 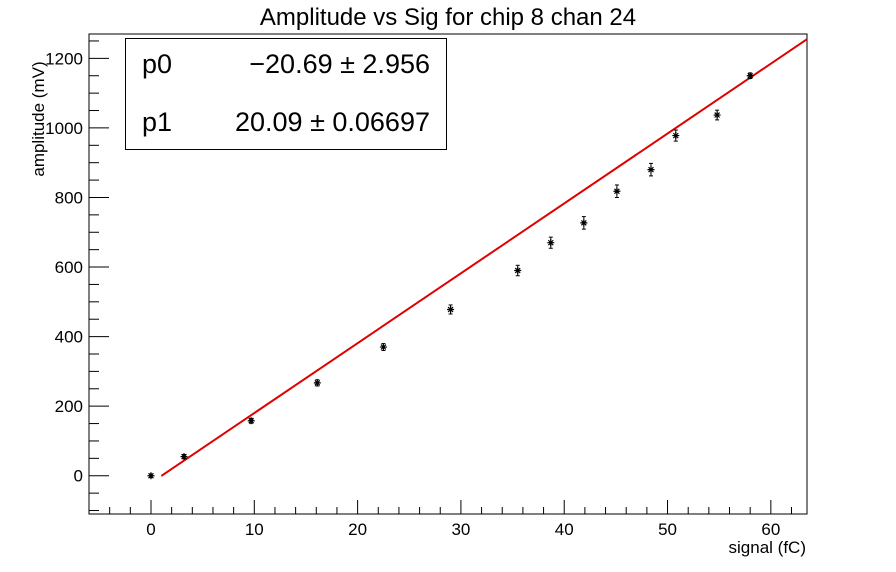 What do you see at coordinates (69, 197) in the screenshot?
I see `y-tick-label: 800` at bounding box center [69, 197].